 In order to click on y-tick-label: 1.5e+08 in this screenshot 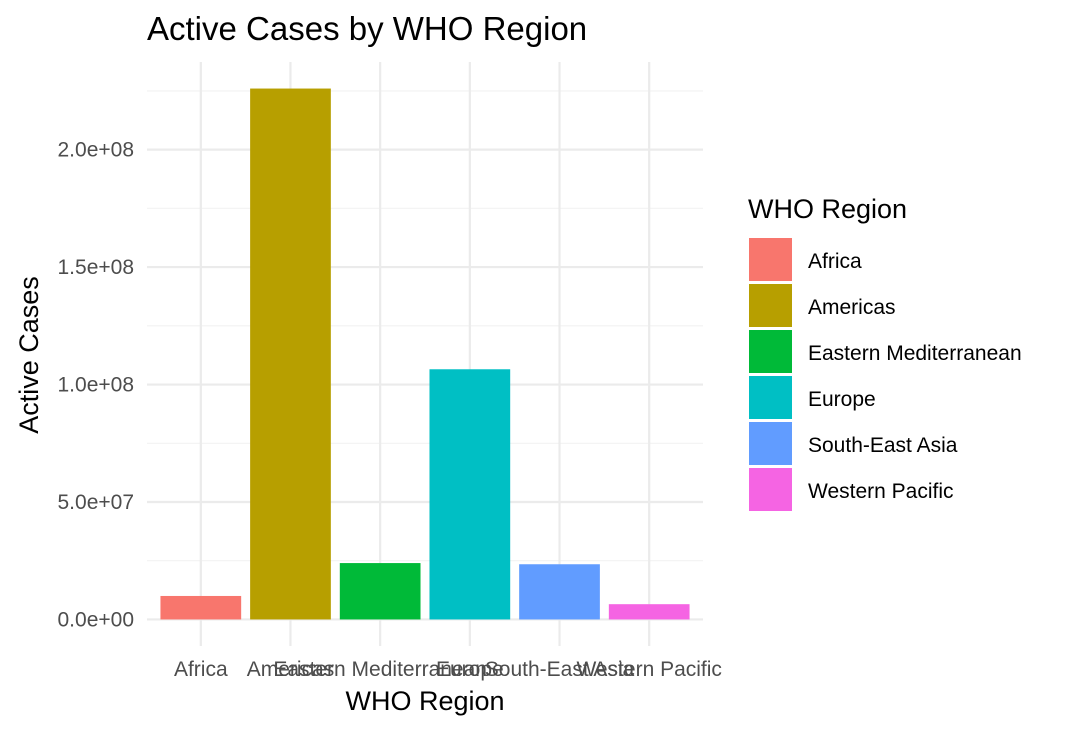, I will do `click(96, 267)`.